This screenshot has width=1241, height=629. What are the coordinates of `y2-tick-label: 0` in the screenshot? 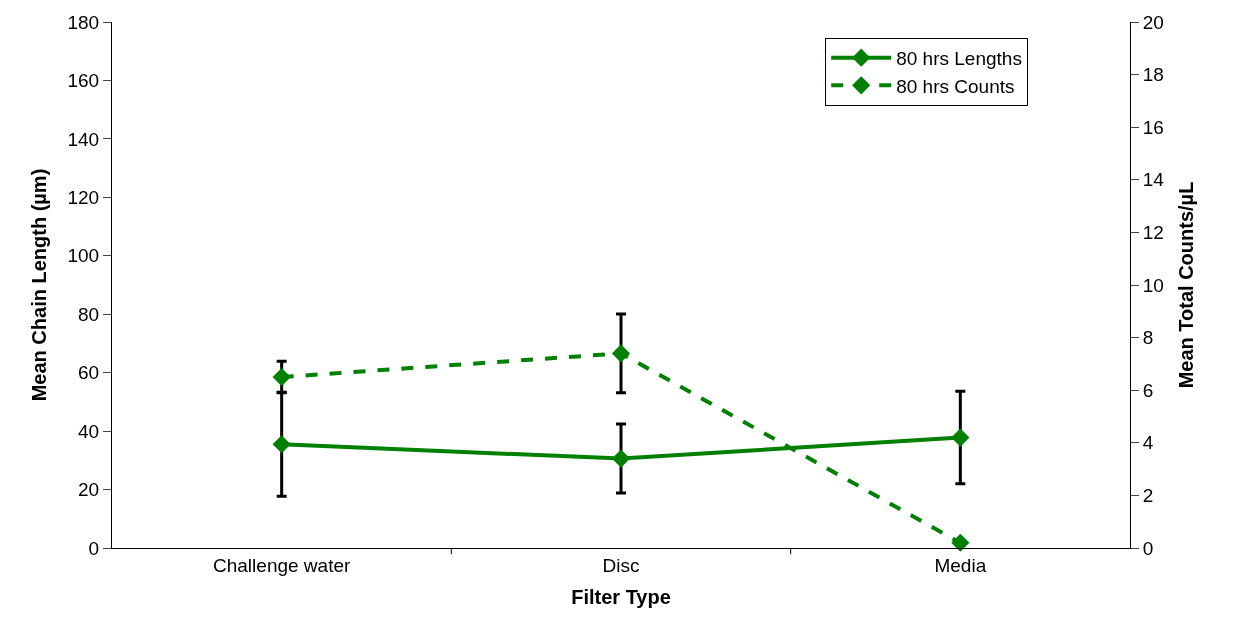 It's located at (1148, 548).